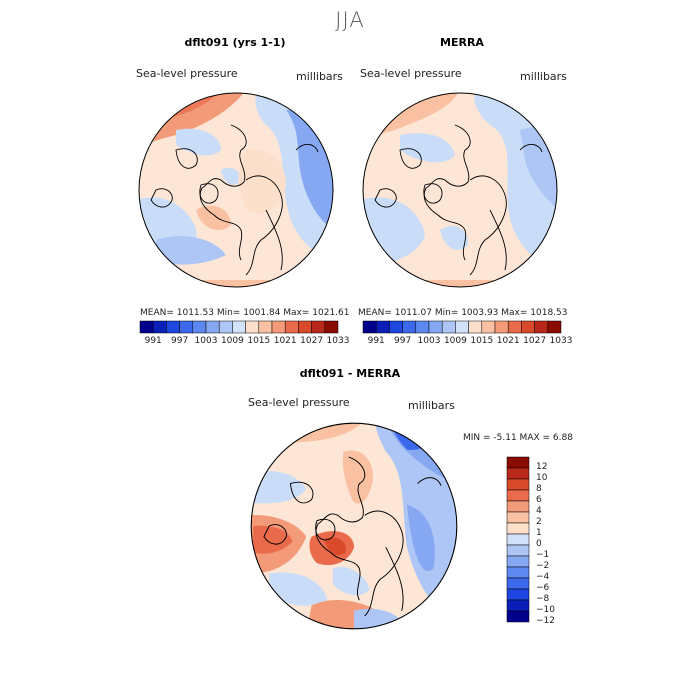 This screenshot has height=700, width=700. Describe the element at coordinates (350, 20) in the screenshot. I see `season-title: JJA` at that location.